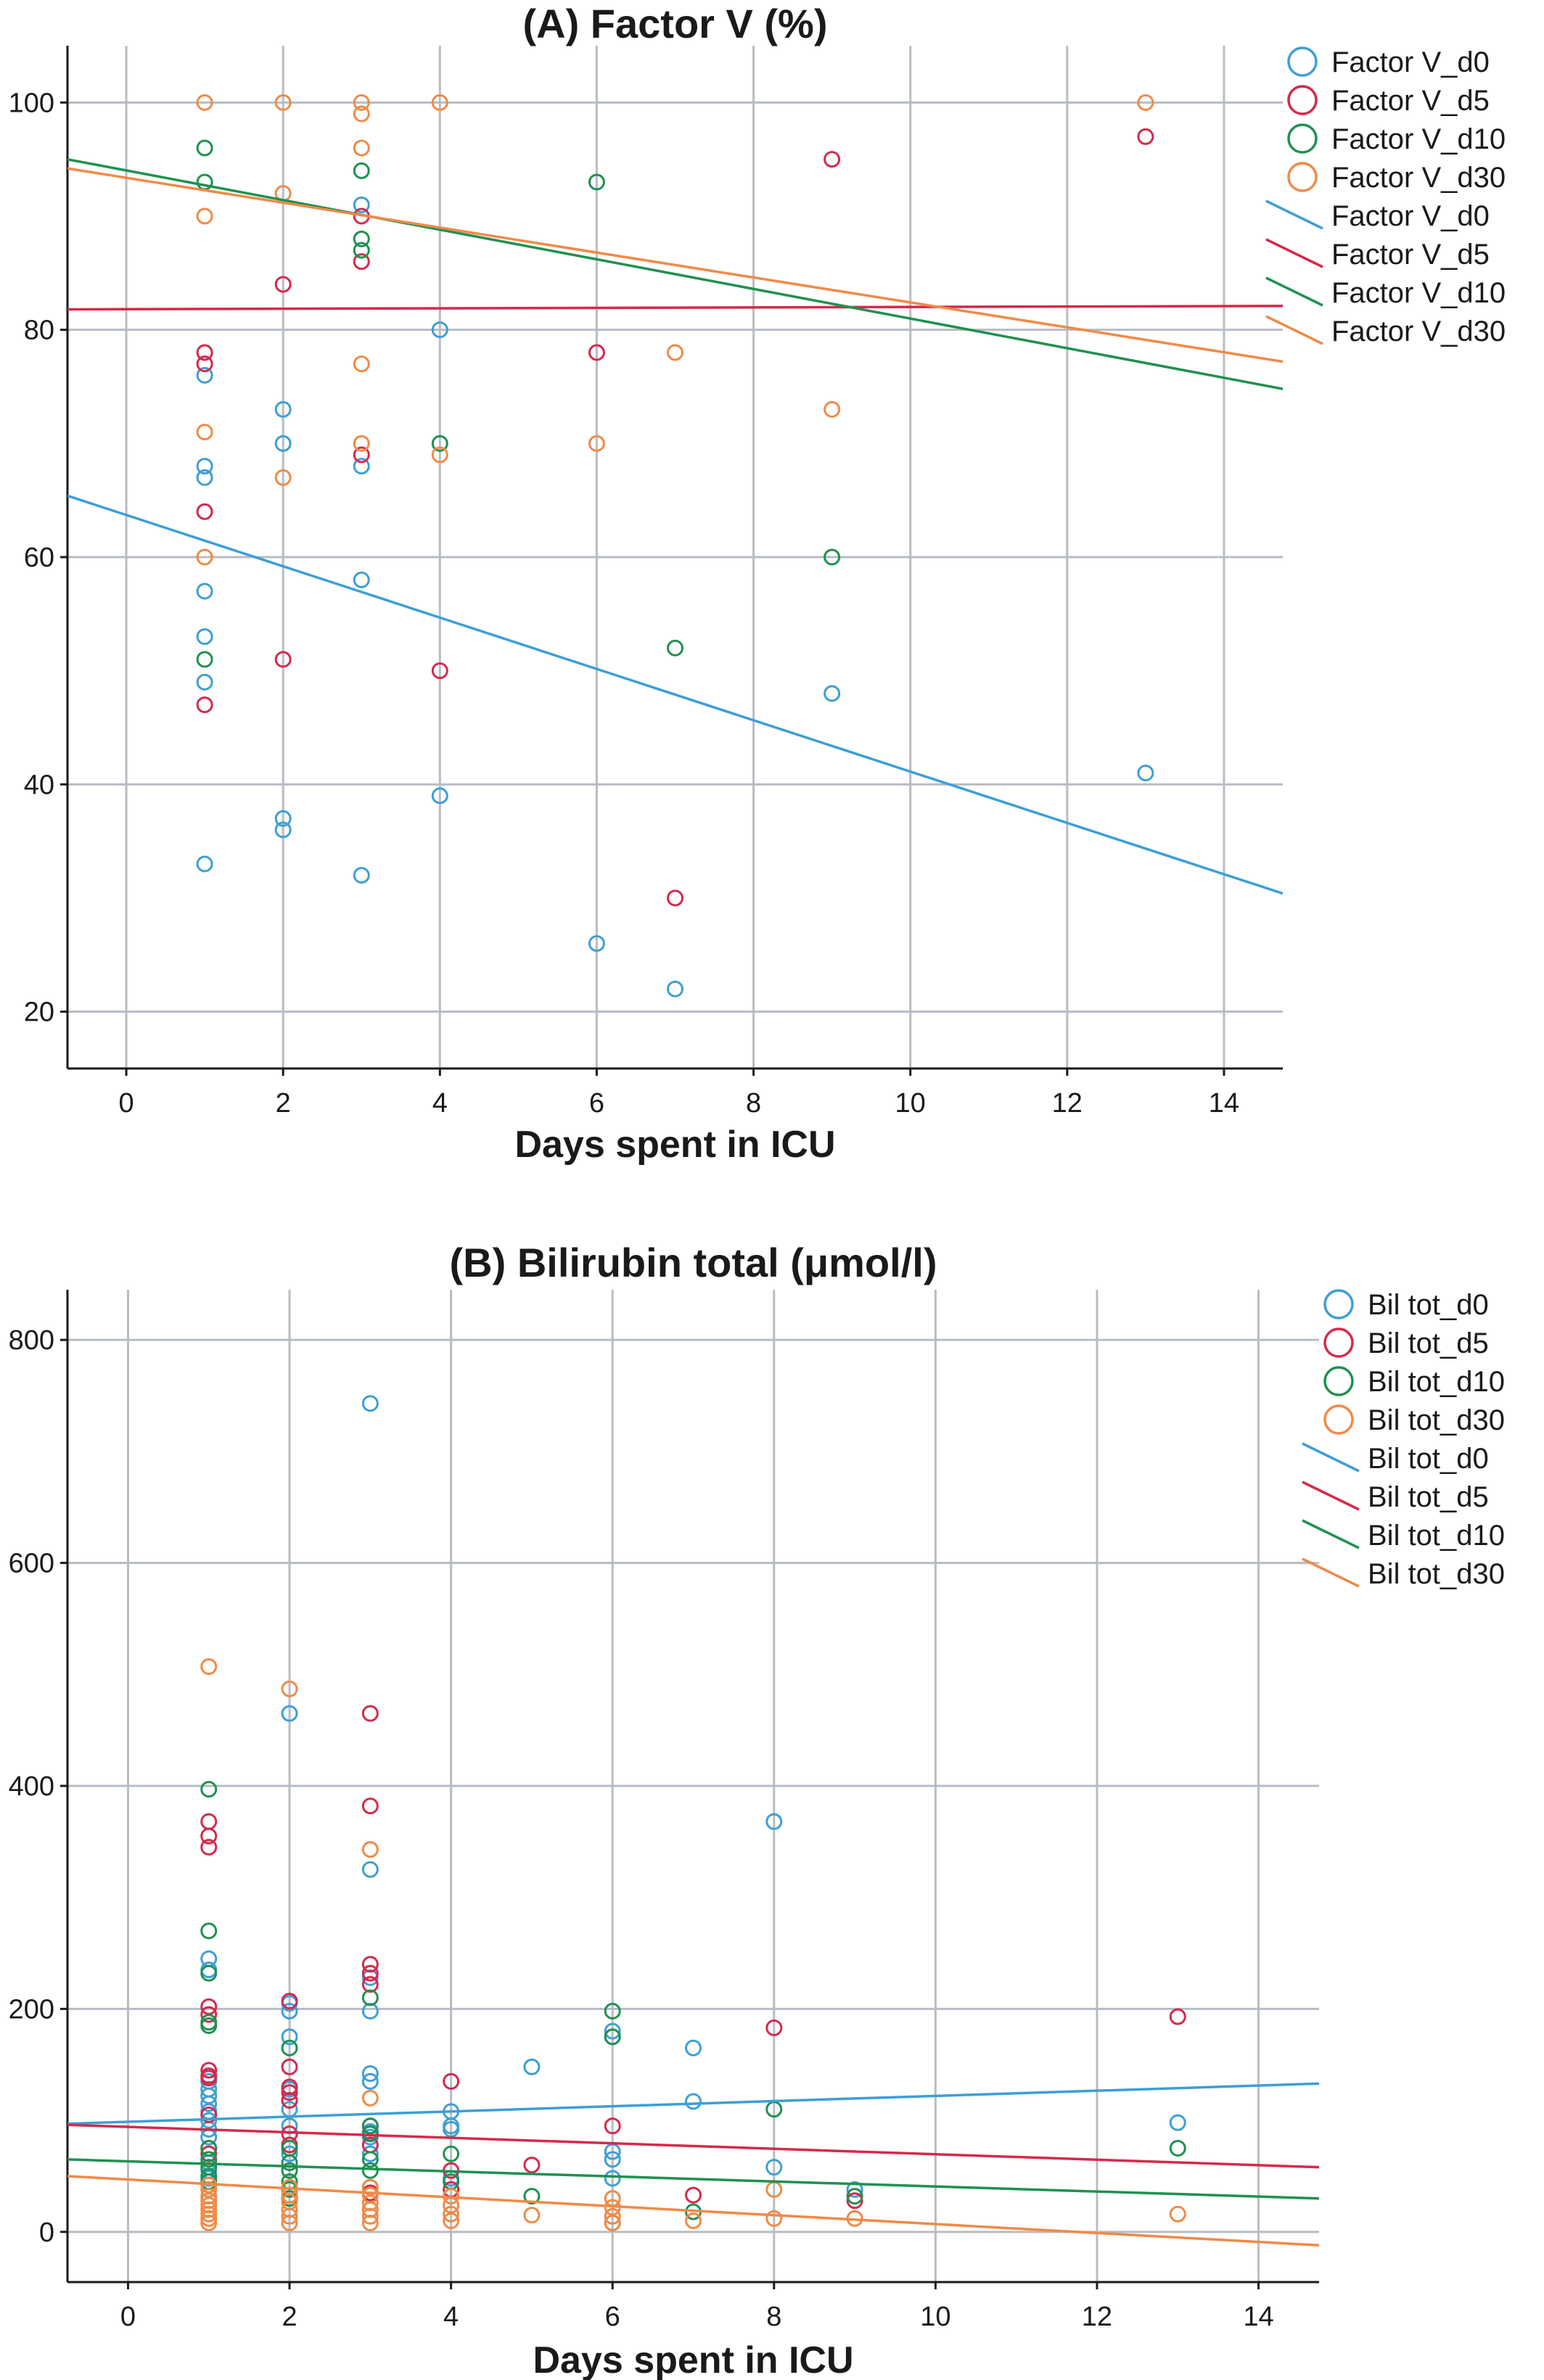 This screenshot has width=1544, height=2380. I want to click on legend-label: Bil tot_d10, so click(1436, 1536).